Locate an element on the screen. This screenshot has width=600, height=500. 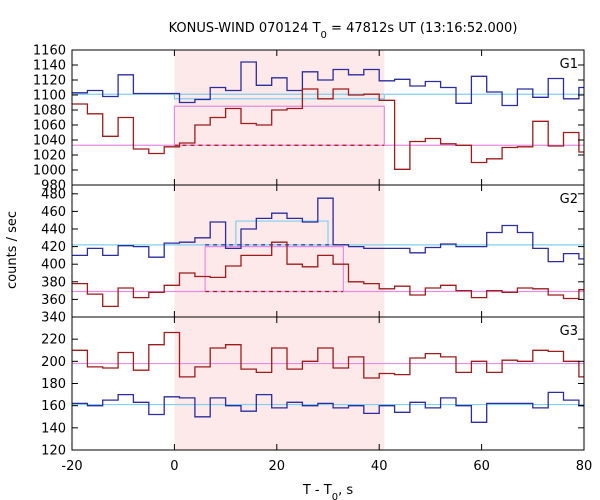
panel-g2-red-fit is located at coordinates (274, 269).